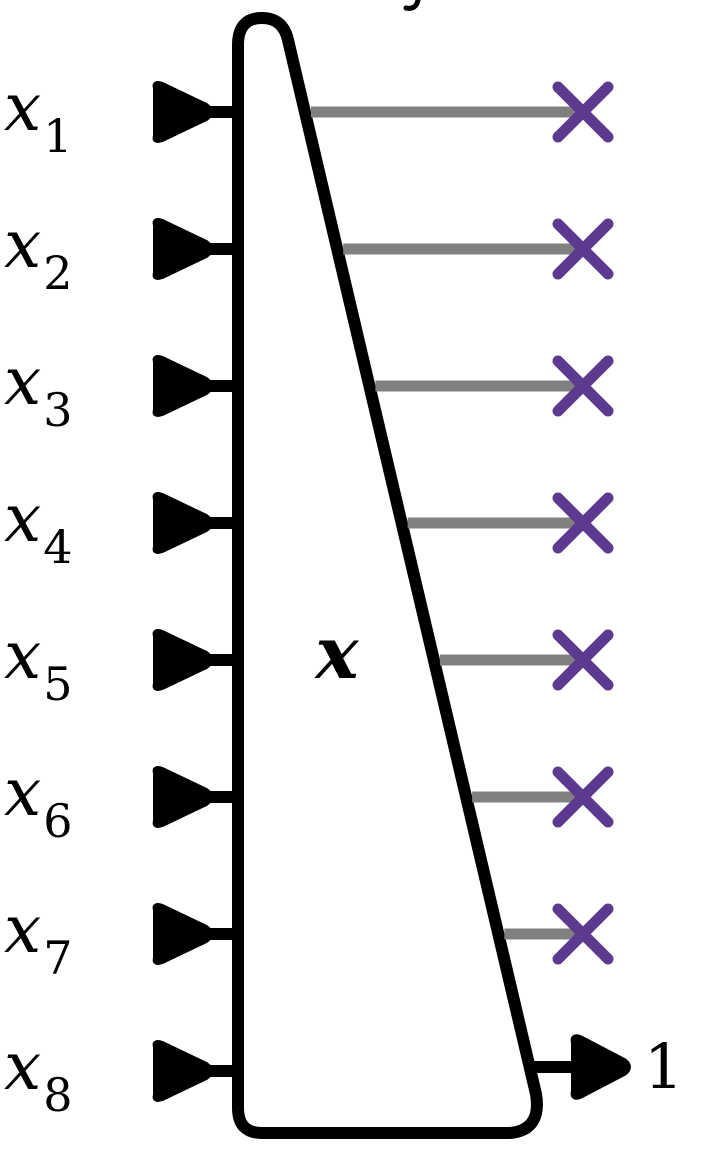 The width and height of the screenshot is (706, 1162). I want to click on input-label-subscript: 7, so click(57, 958).